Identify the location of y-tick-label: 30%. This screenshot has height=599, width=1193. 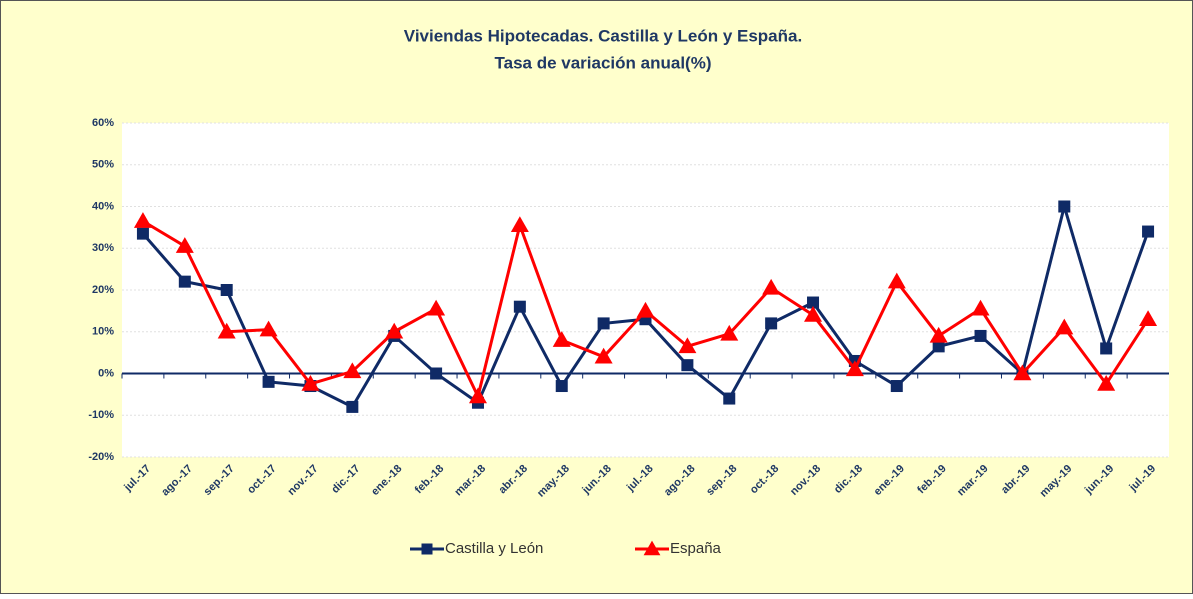
(103, 248).